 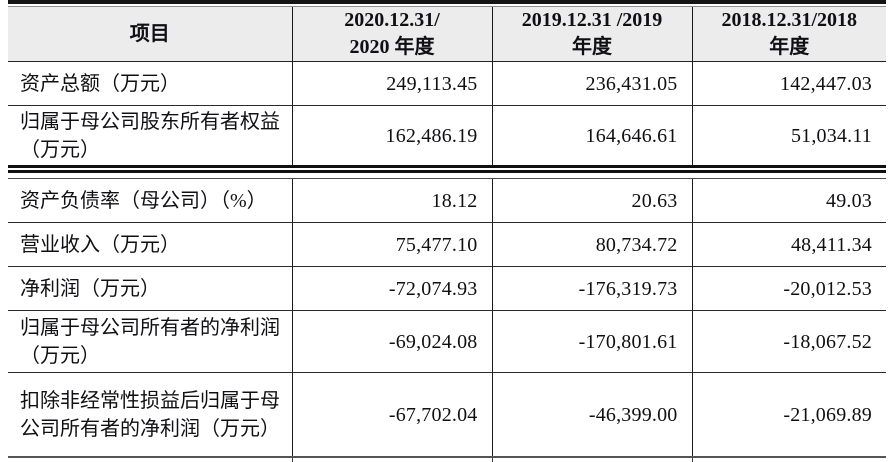 What do you see at coordinates (391, 244) in the screenshot?
I see `value-2020: 75,477.10` at bounding box center [391, 244].